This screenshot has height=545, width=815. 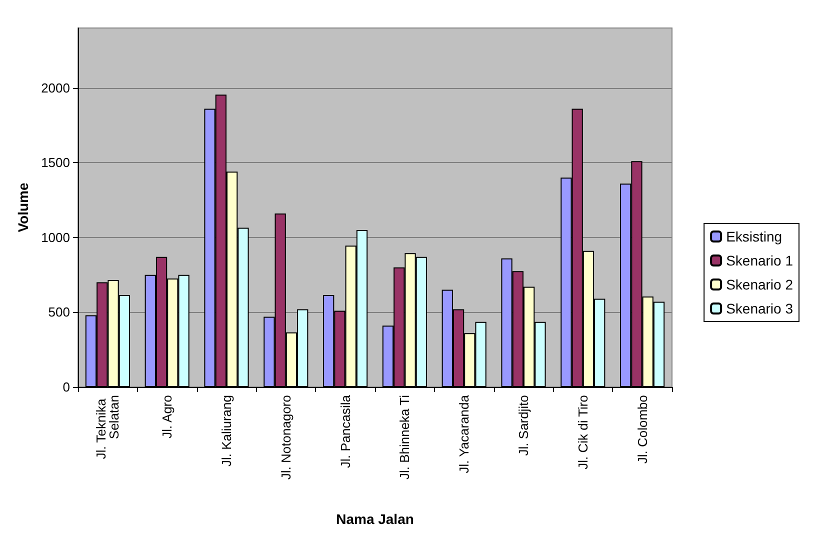 What do you see at coordinates (760, 260) in the screenshot?
I see `legend-label: Skenario 1` at bounding box center [760, 260].